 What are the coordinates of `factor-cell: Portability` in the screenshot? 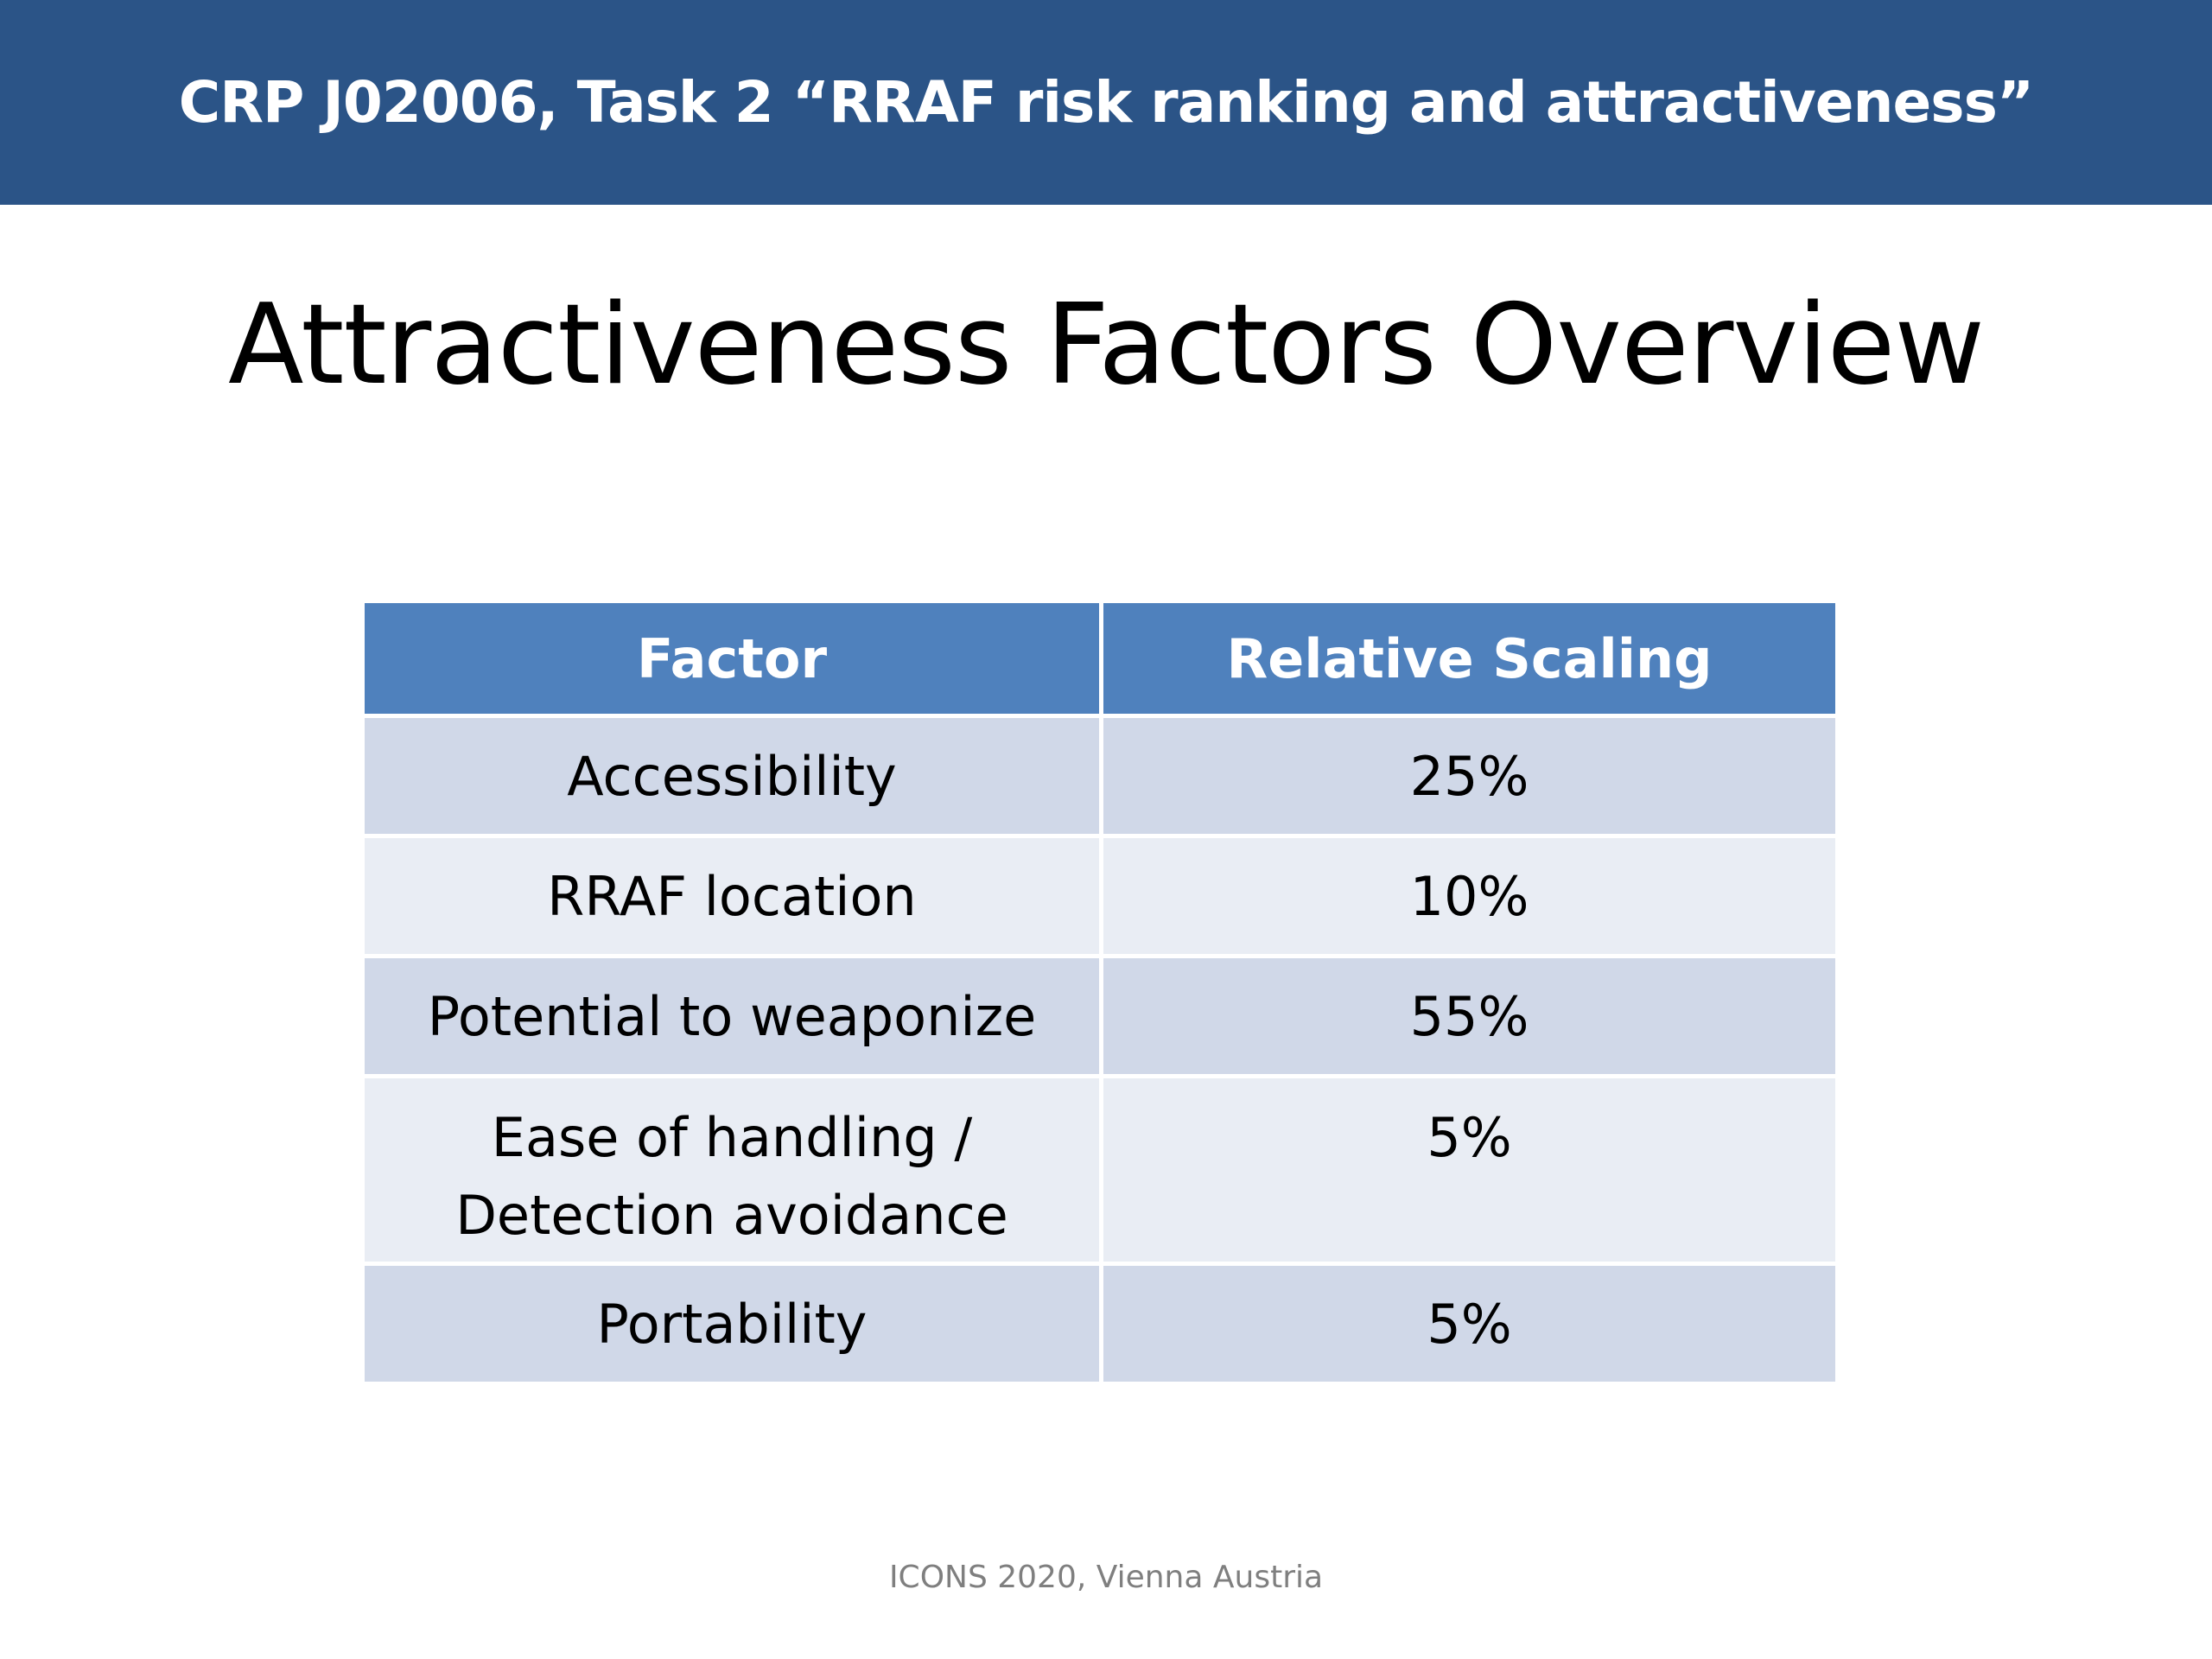 It's located at (732, 1326).